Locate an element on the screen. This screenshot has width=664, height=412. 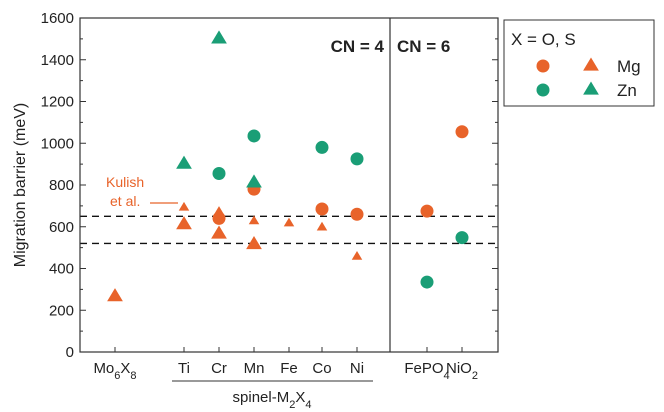
x-tick-label: Mo6X8 is located at coordinates (114, 371).